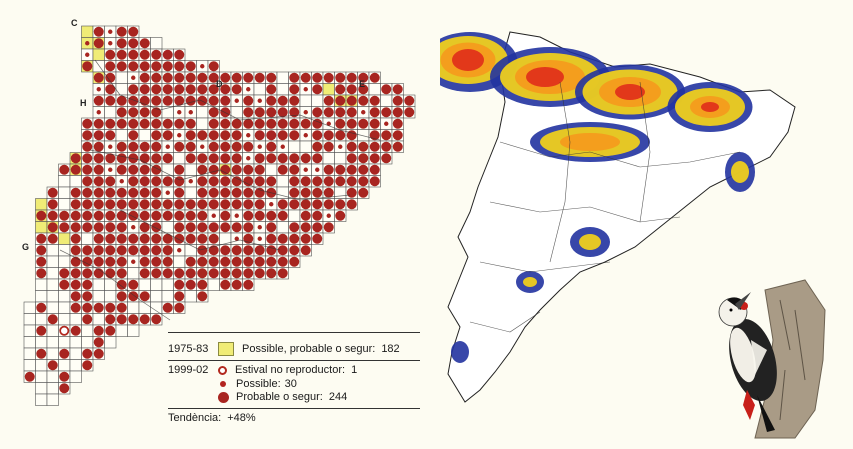 This screenshot has height=449, width=853. Describe the element at coordinates (188, 370) in the screenshot. I see `legend-period-1999: 1999-02` at that location.